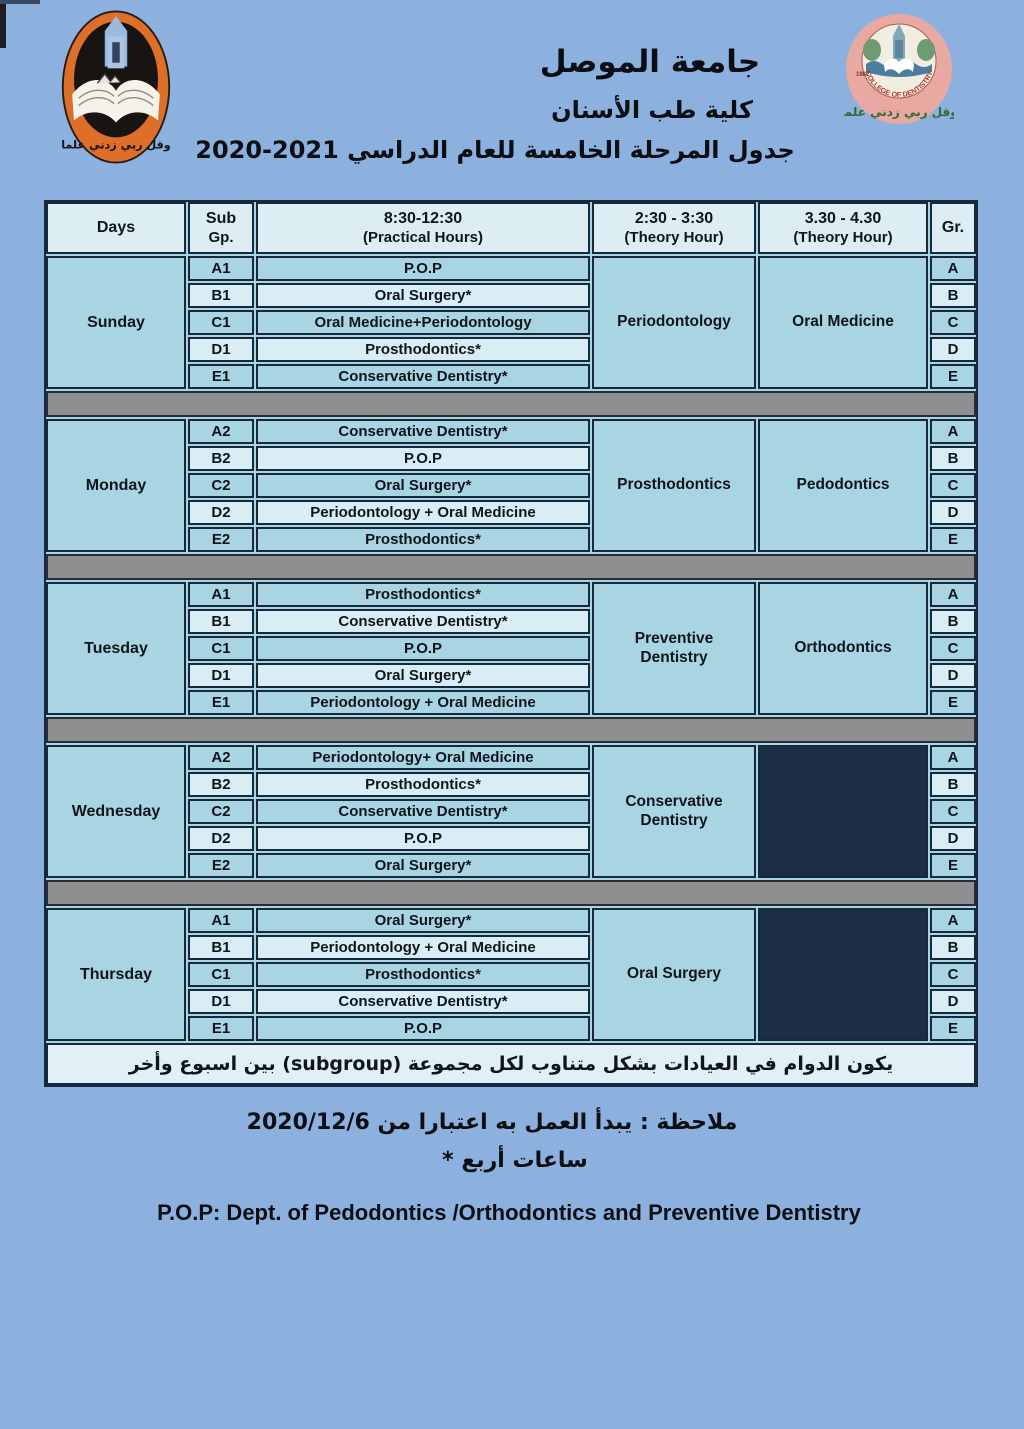 The image size is (1024, 1429). Describe the element at coordinates (221, 219) in the screenshot. I see `column-header-label: Sub` at that location.